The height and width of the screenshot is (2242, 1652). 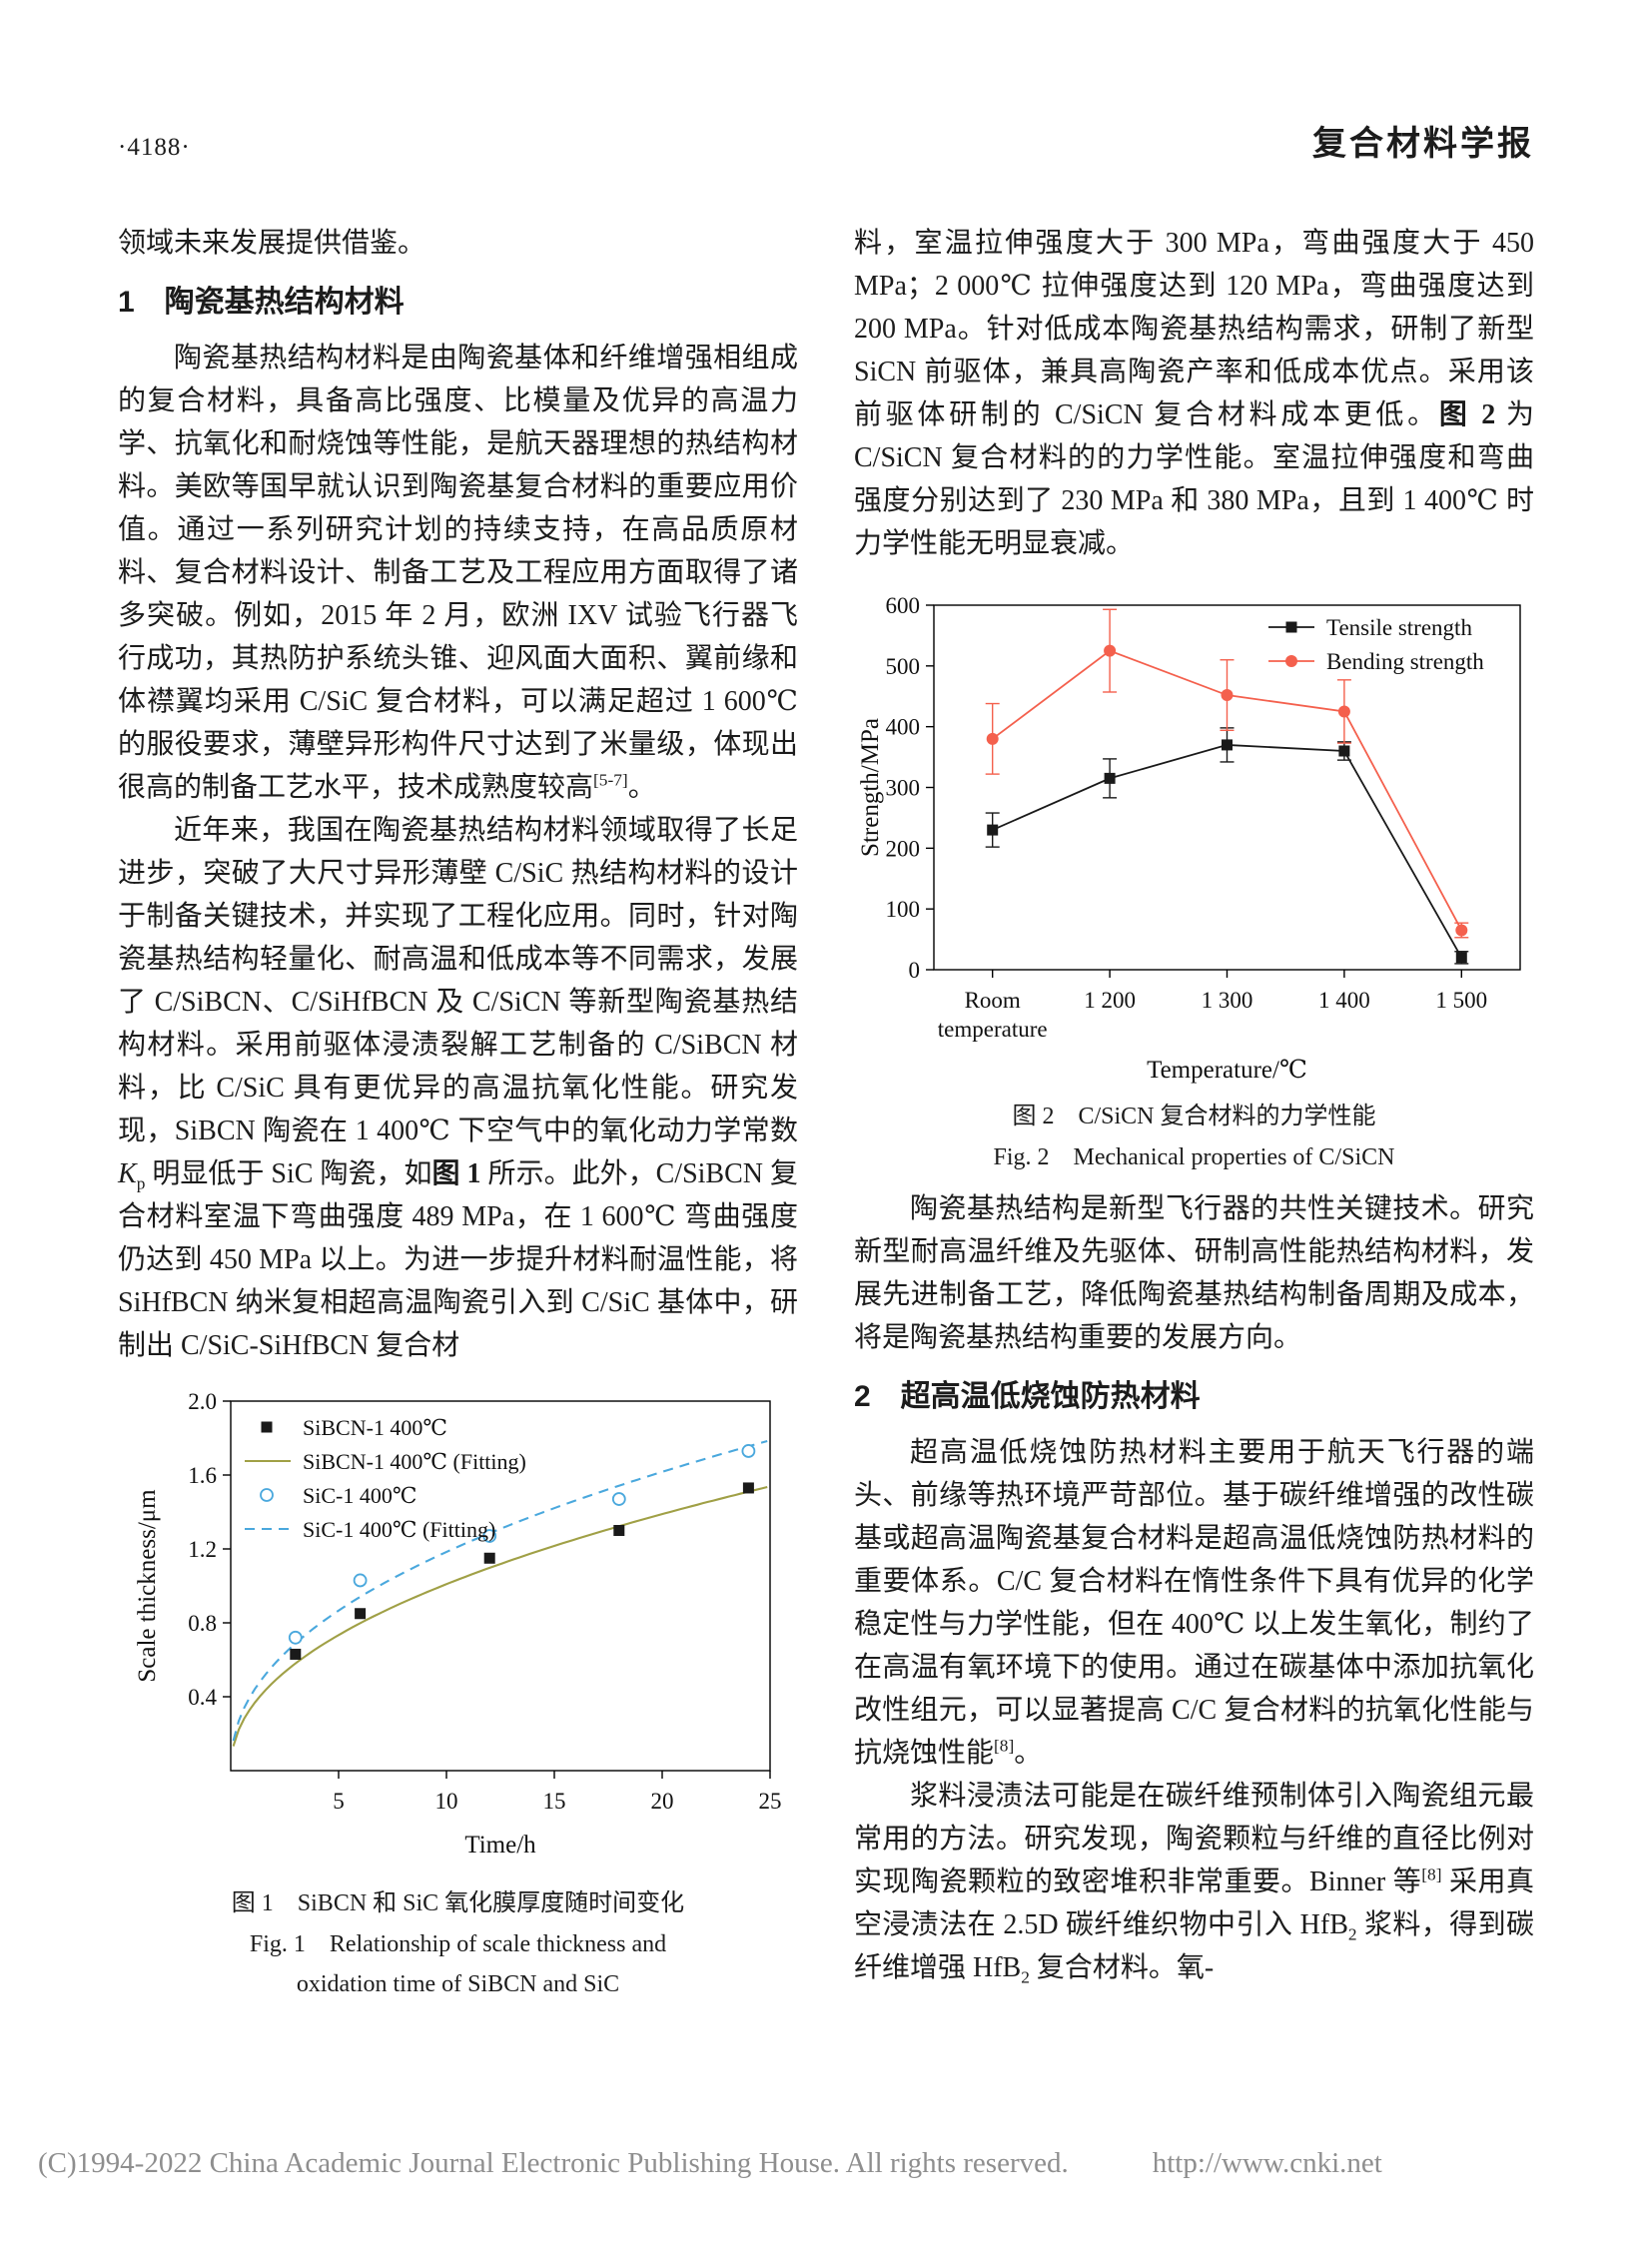 What do you see at coordinates (1110, 1000) in the screenshot?
I see `svg-text: 1 200` at bounding box center [1110, 1000].